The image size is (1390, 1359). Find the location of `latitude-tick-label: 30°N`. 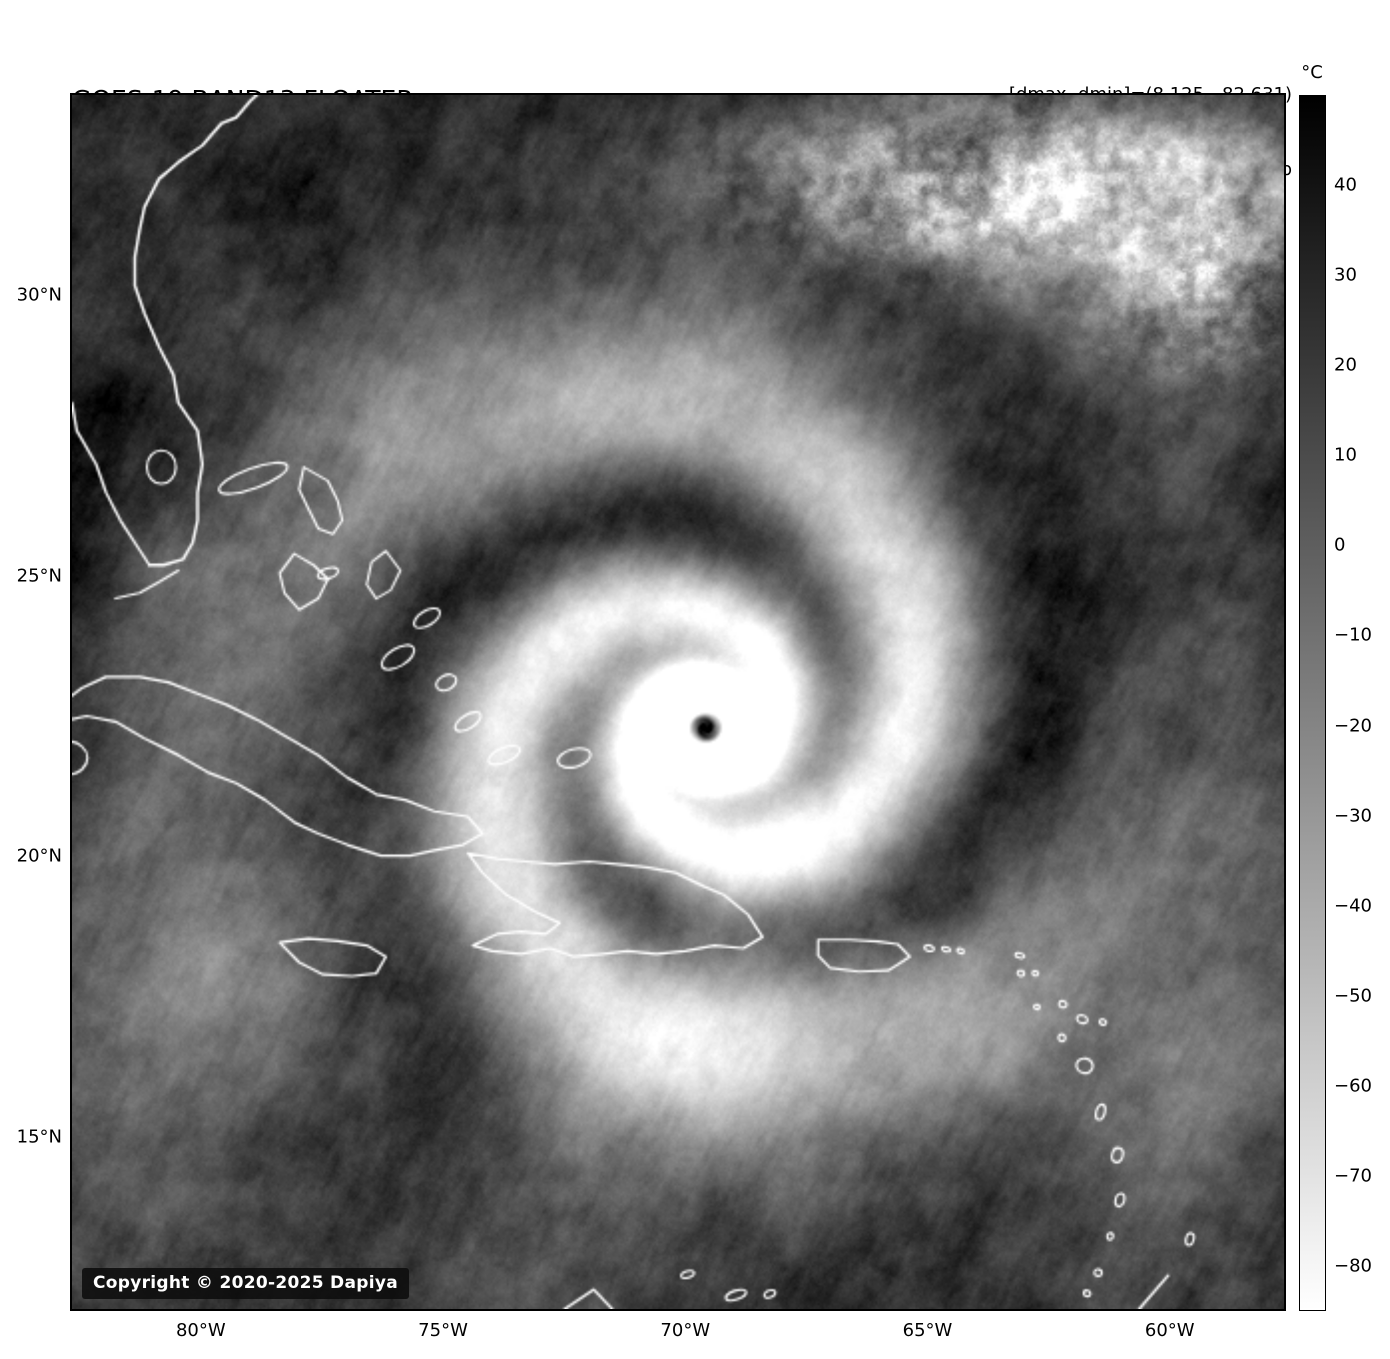

latitude-tick-label: 30°N is located at coordinates (39, 295).